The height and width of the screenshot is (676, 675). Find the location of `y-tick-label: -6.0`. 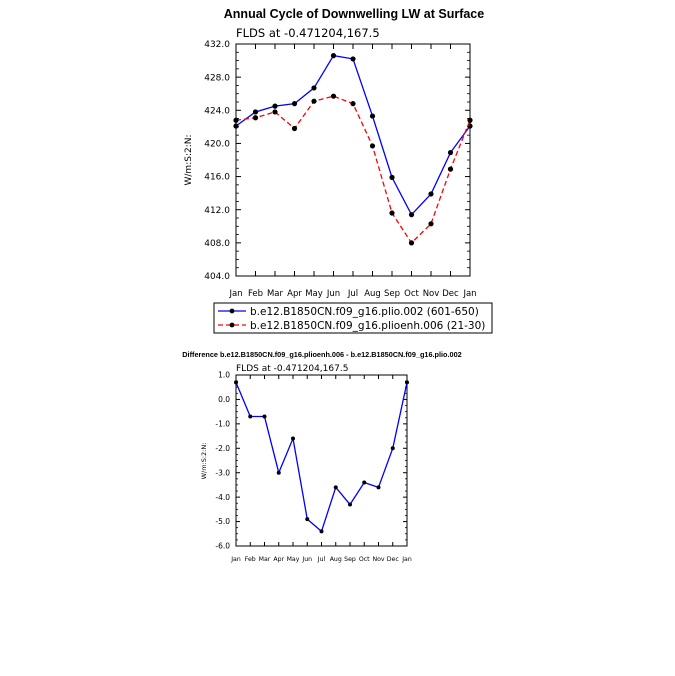

y-tick-label: -6.0 is located at coordinates (222, 546).